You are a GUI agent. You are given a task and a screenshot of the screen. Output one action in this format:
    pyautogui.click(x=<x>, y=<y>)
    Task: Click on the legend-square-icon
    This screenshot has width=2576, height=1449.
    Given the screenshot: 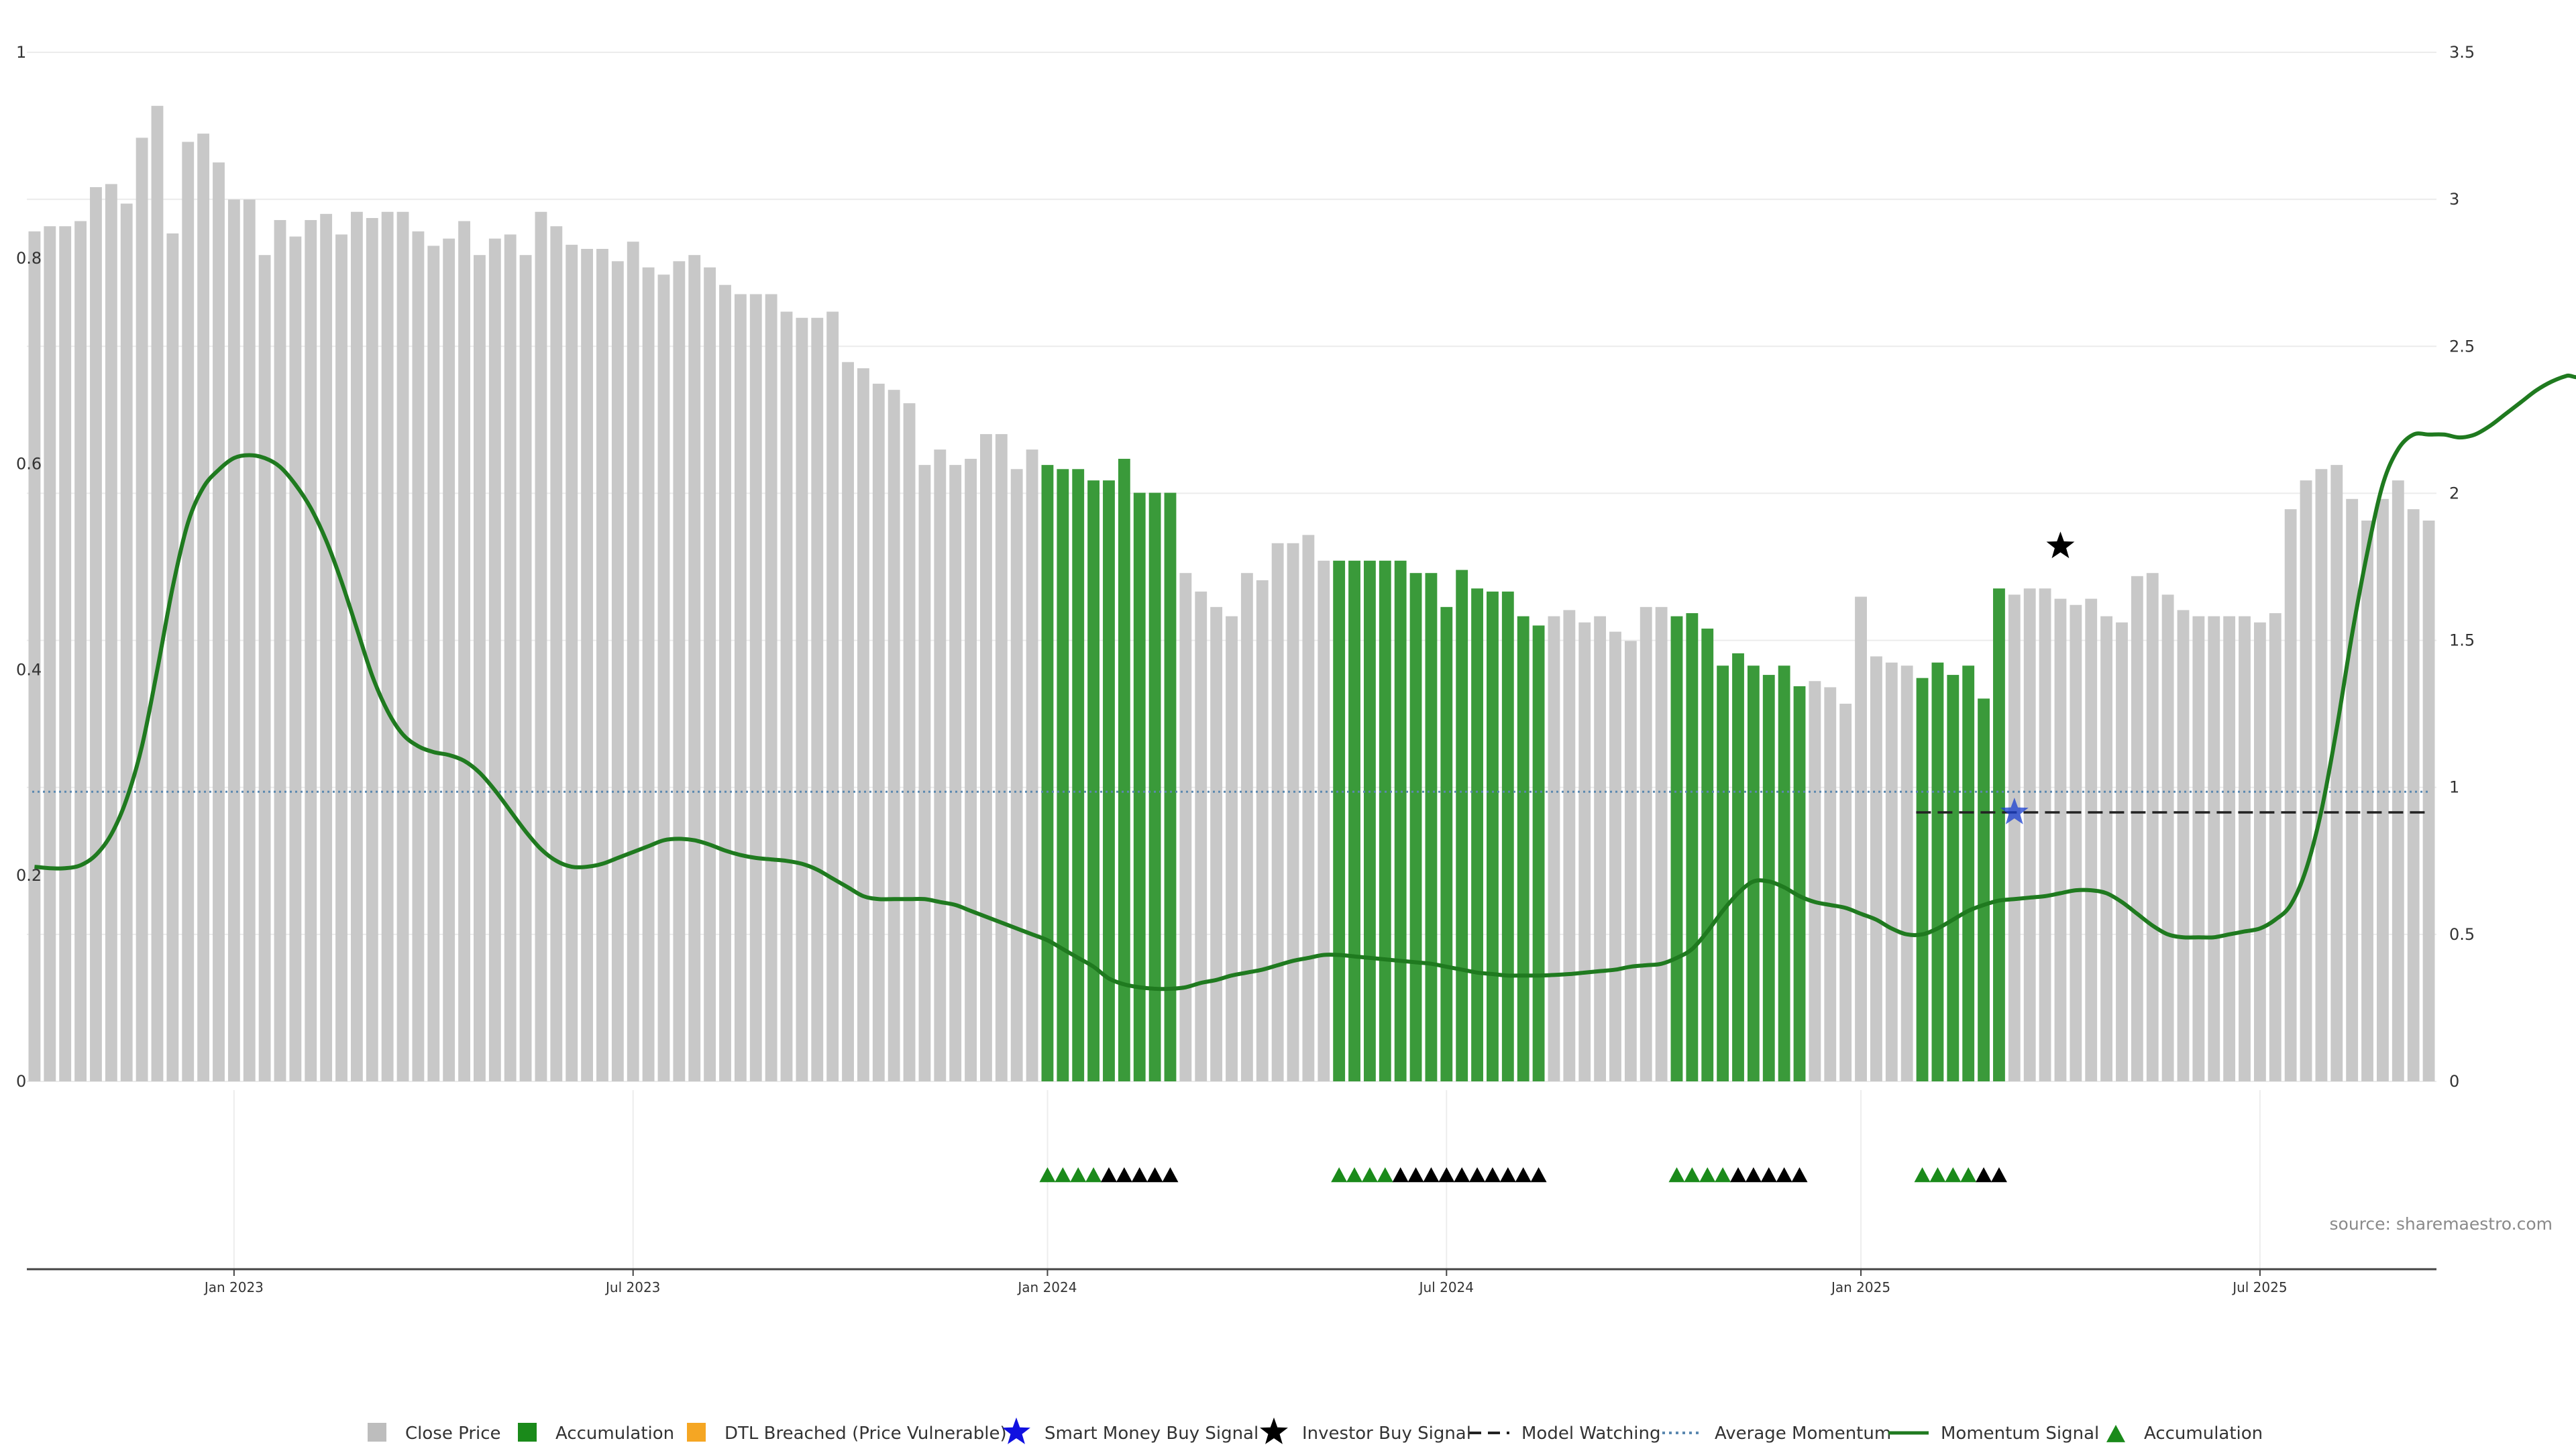 What is the action you would take?
    pyautogui.click(x=377, y=1432)
    